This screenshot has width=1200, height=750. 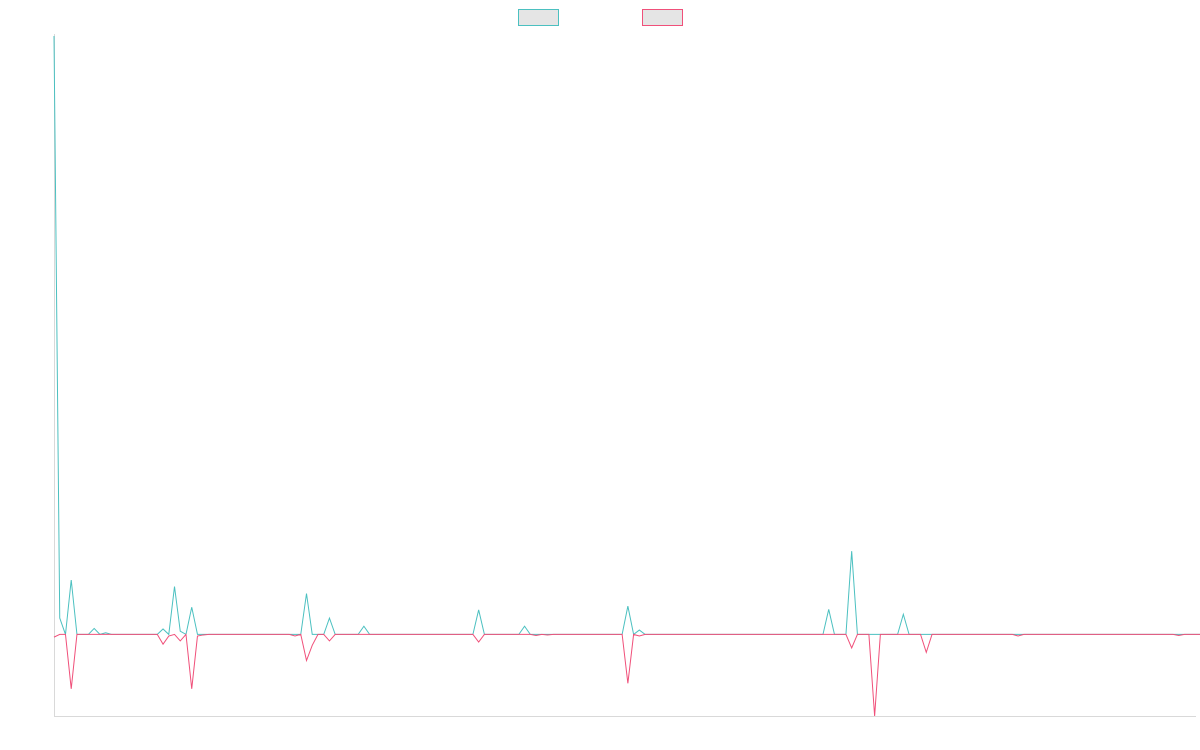 I want to click on series-2-line, so click(x=626, y=675).